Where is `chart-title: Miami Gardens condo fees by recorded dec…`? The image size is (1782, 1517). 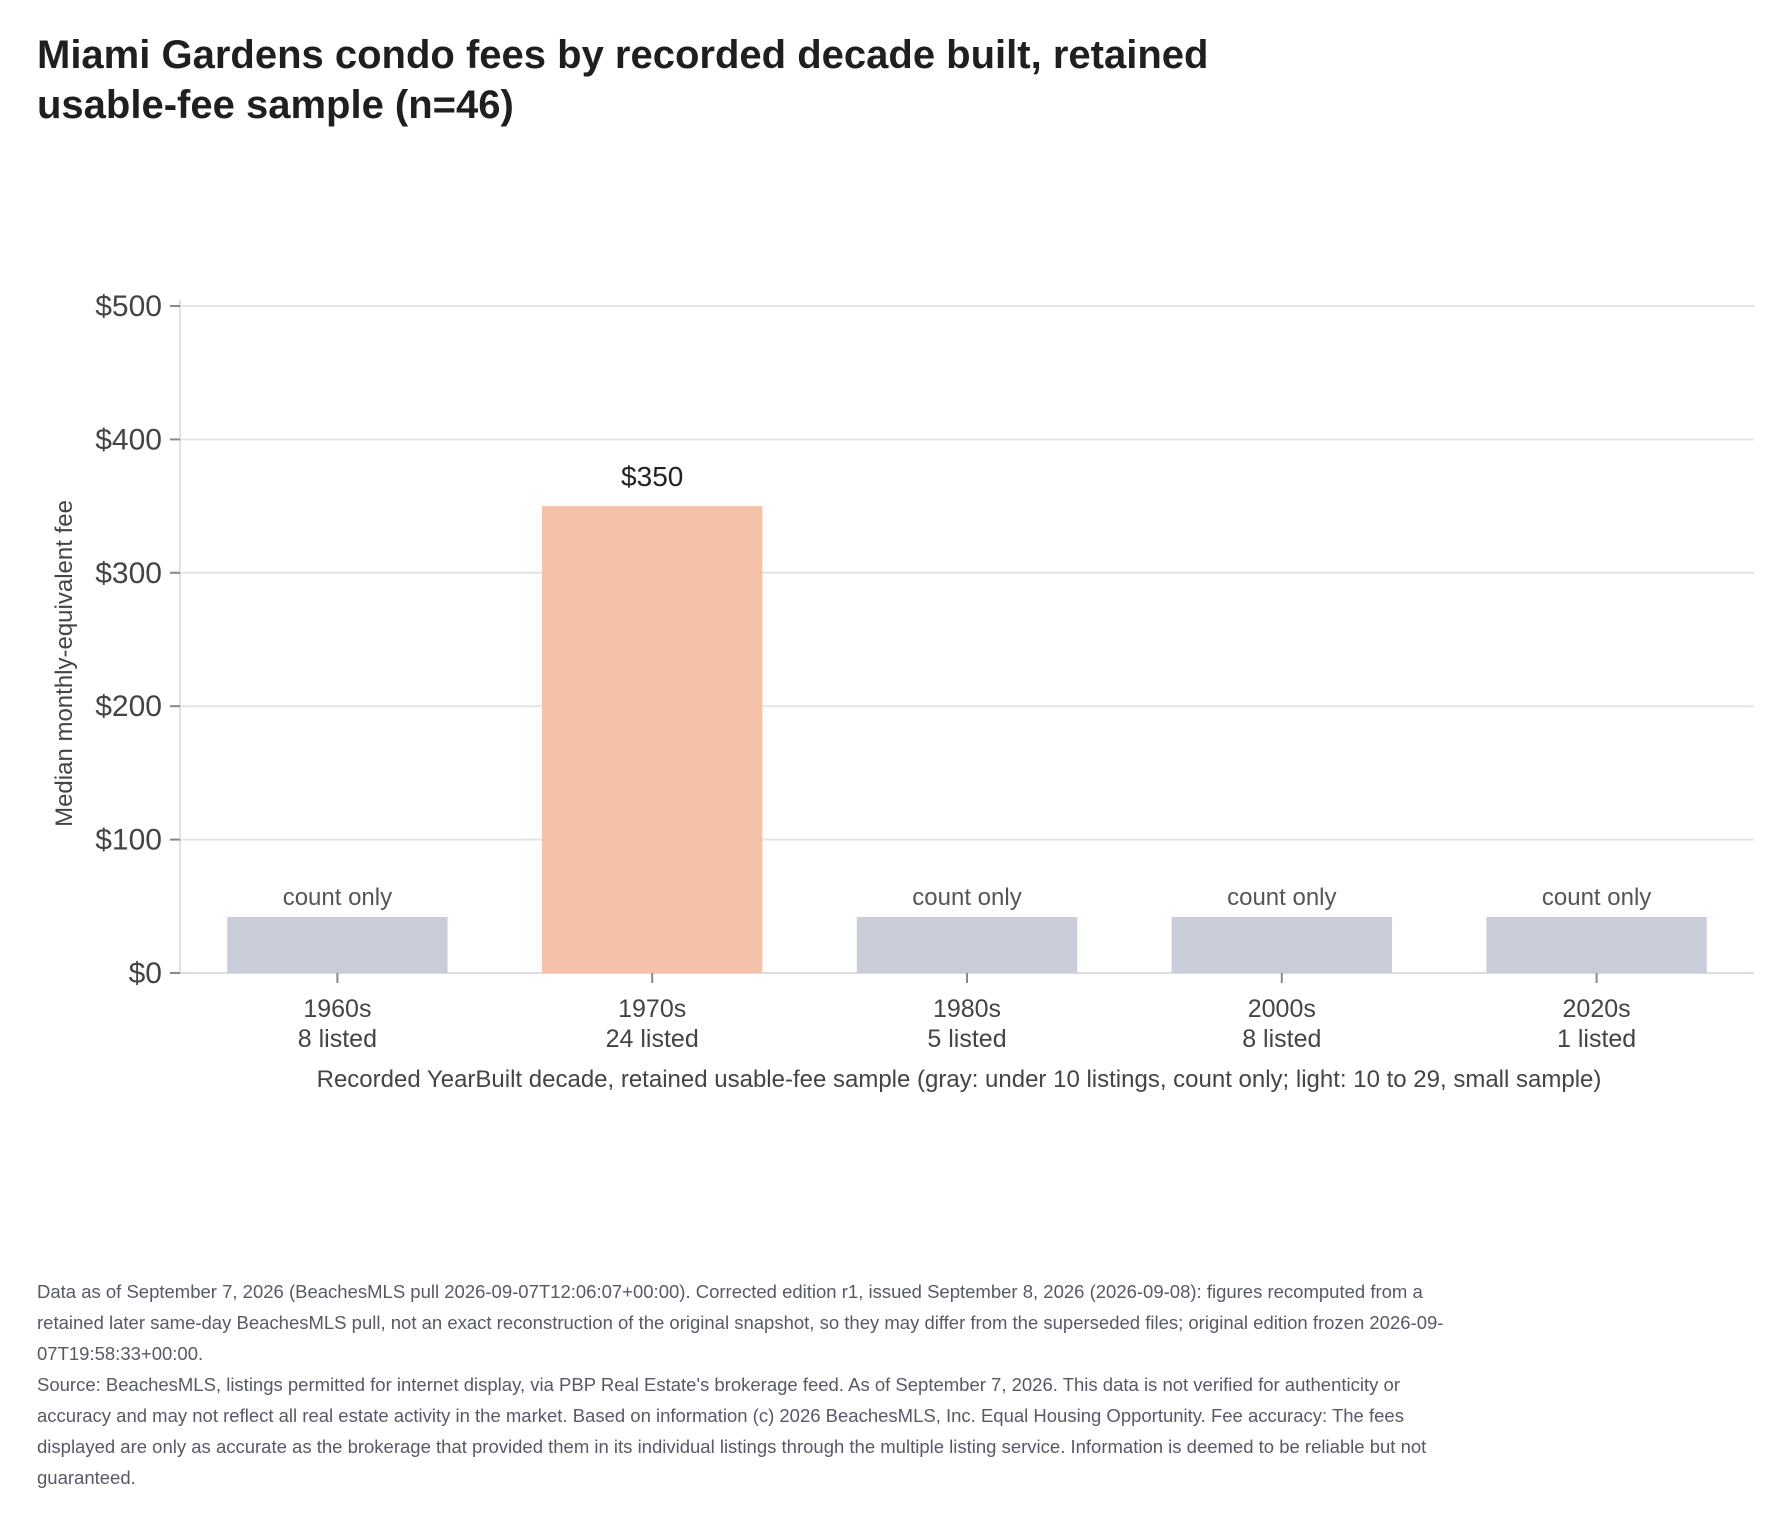 chart-title: Miami Gardens condo fees by recorded dec… is located at coordinates (623, 80).